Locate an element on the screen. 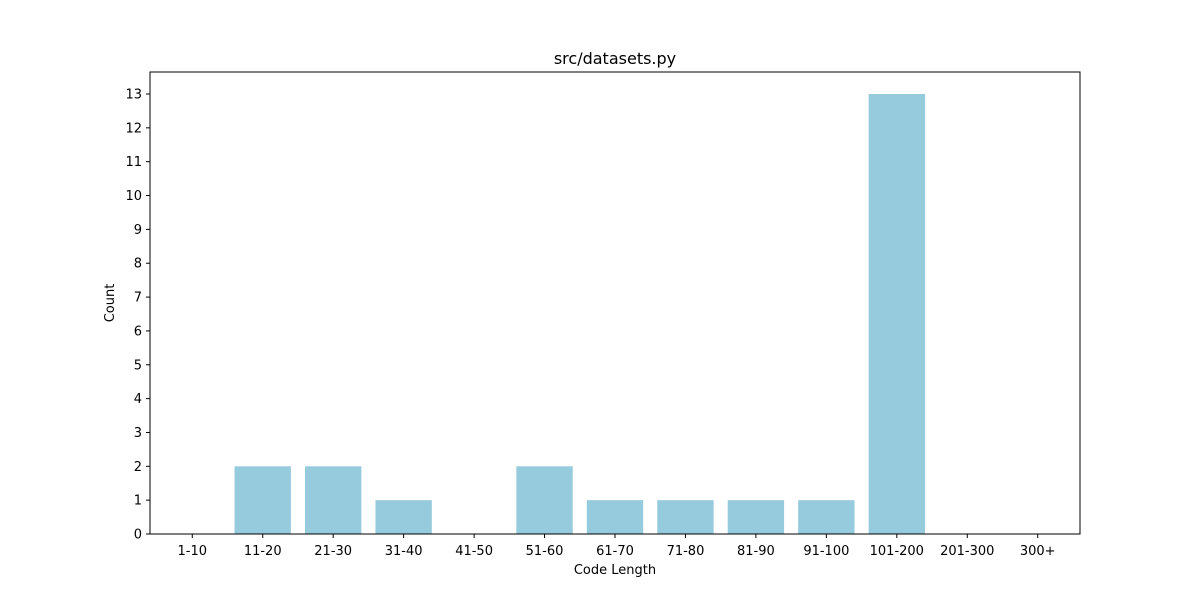 Image resolution: width=1200 pixels, height=600 pixels. x-tick-label: 81-90 is located at coordinates (756, 551).